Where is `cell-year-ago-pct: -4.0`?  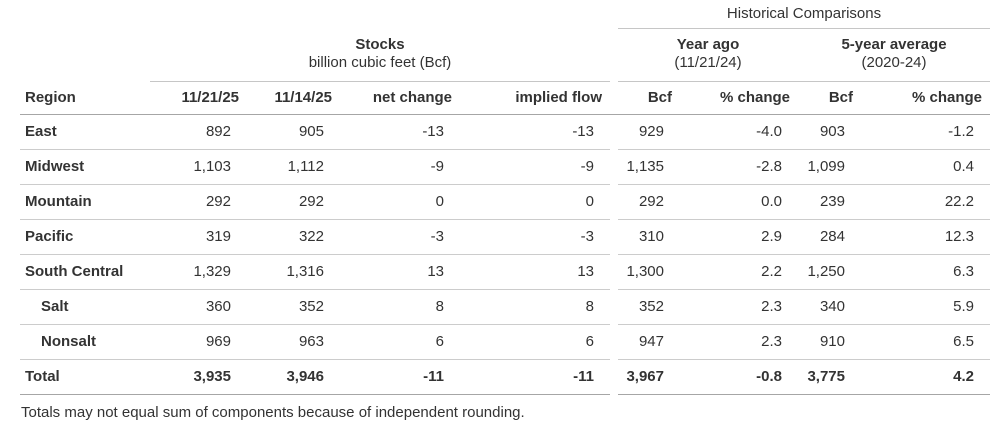 cell-year-ago-pct: -4.0 is located at coordinates (739, 132).